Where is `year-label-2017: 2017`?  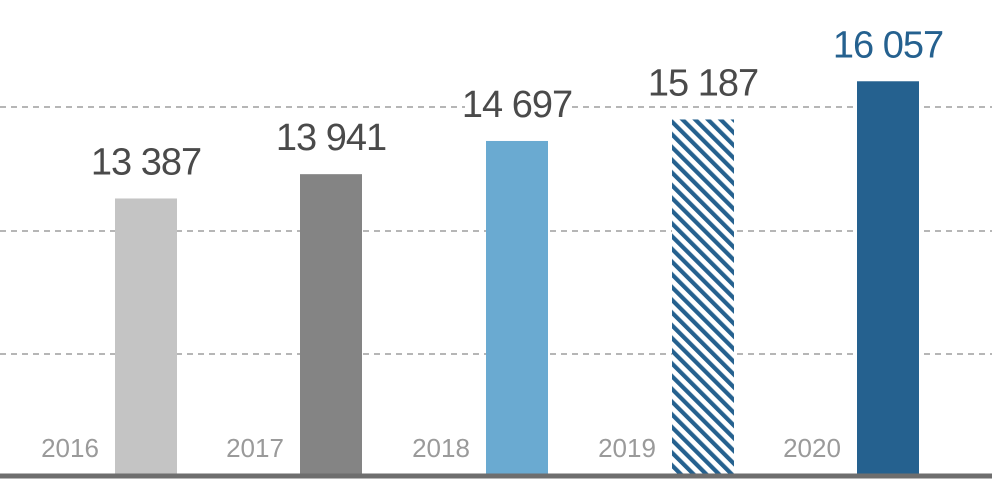 year-label-2017: 2017 is located at coordinates (255, 448).